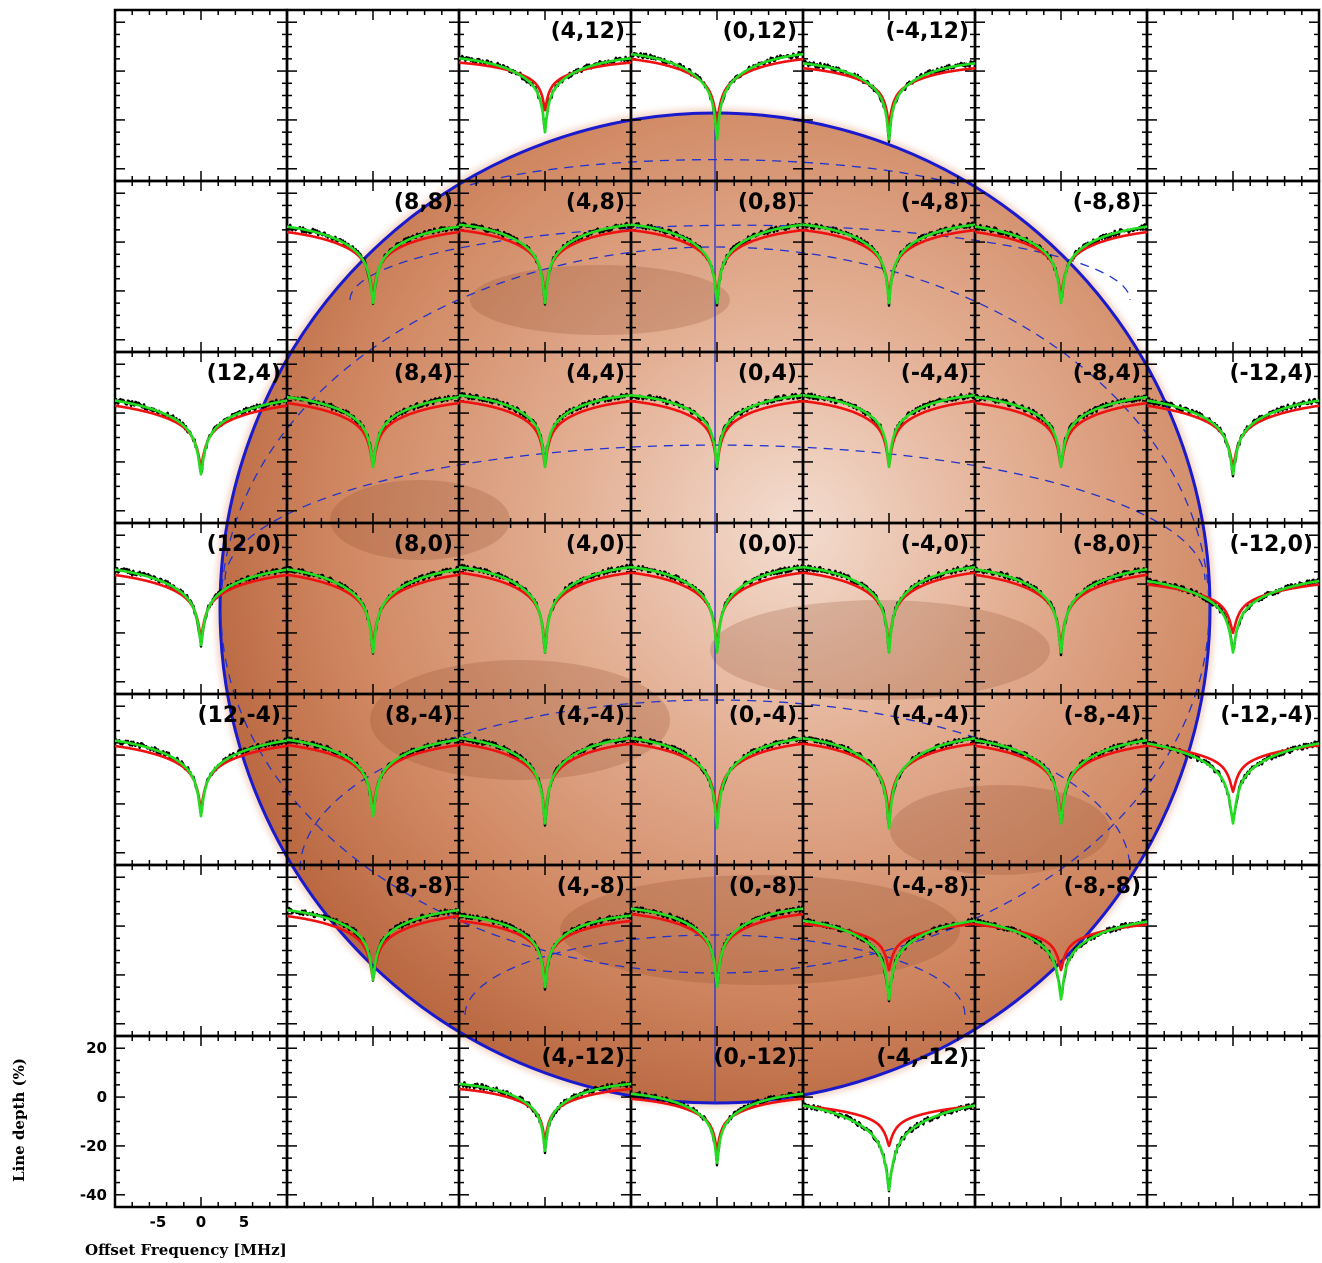 The image size is (1322, 1263). What do you see at coordinates (423, 373) in the screenshot?
I see `panel-label: (8,4)` at bounding box center [423, 373].